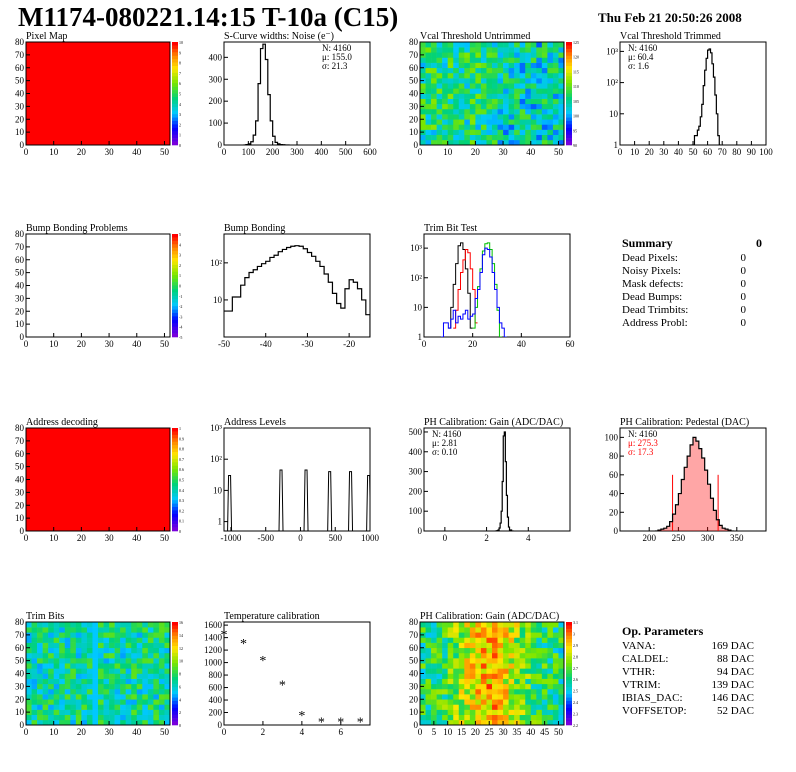 The image size is (796, 772). I want to click on y-tick-label: 70, so click(20, 441).